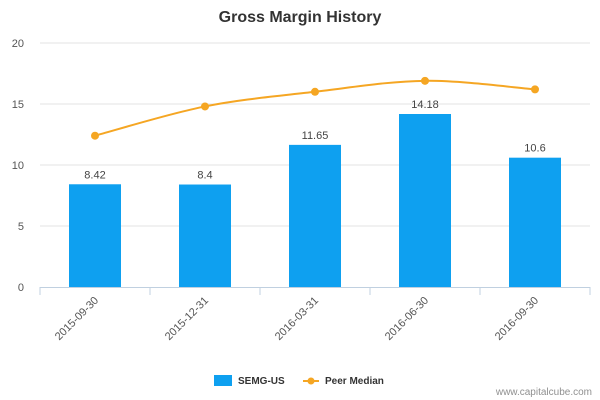 This screenshot has height=400, width=600. Describe the element at coordinates (311, 381) in the screenshot. I see `legend-swatch-peer-dot` at that location.